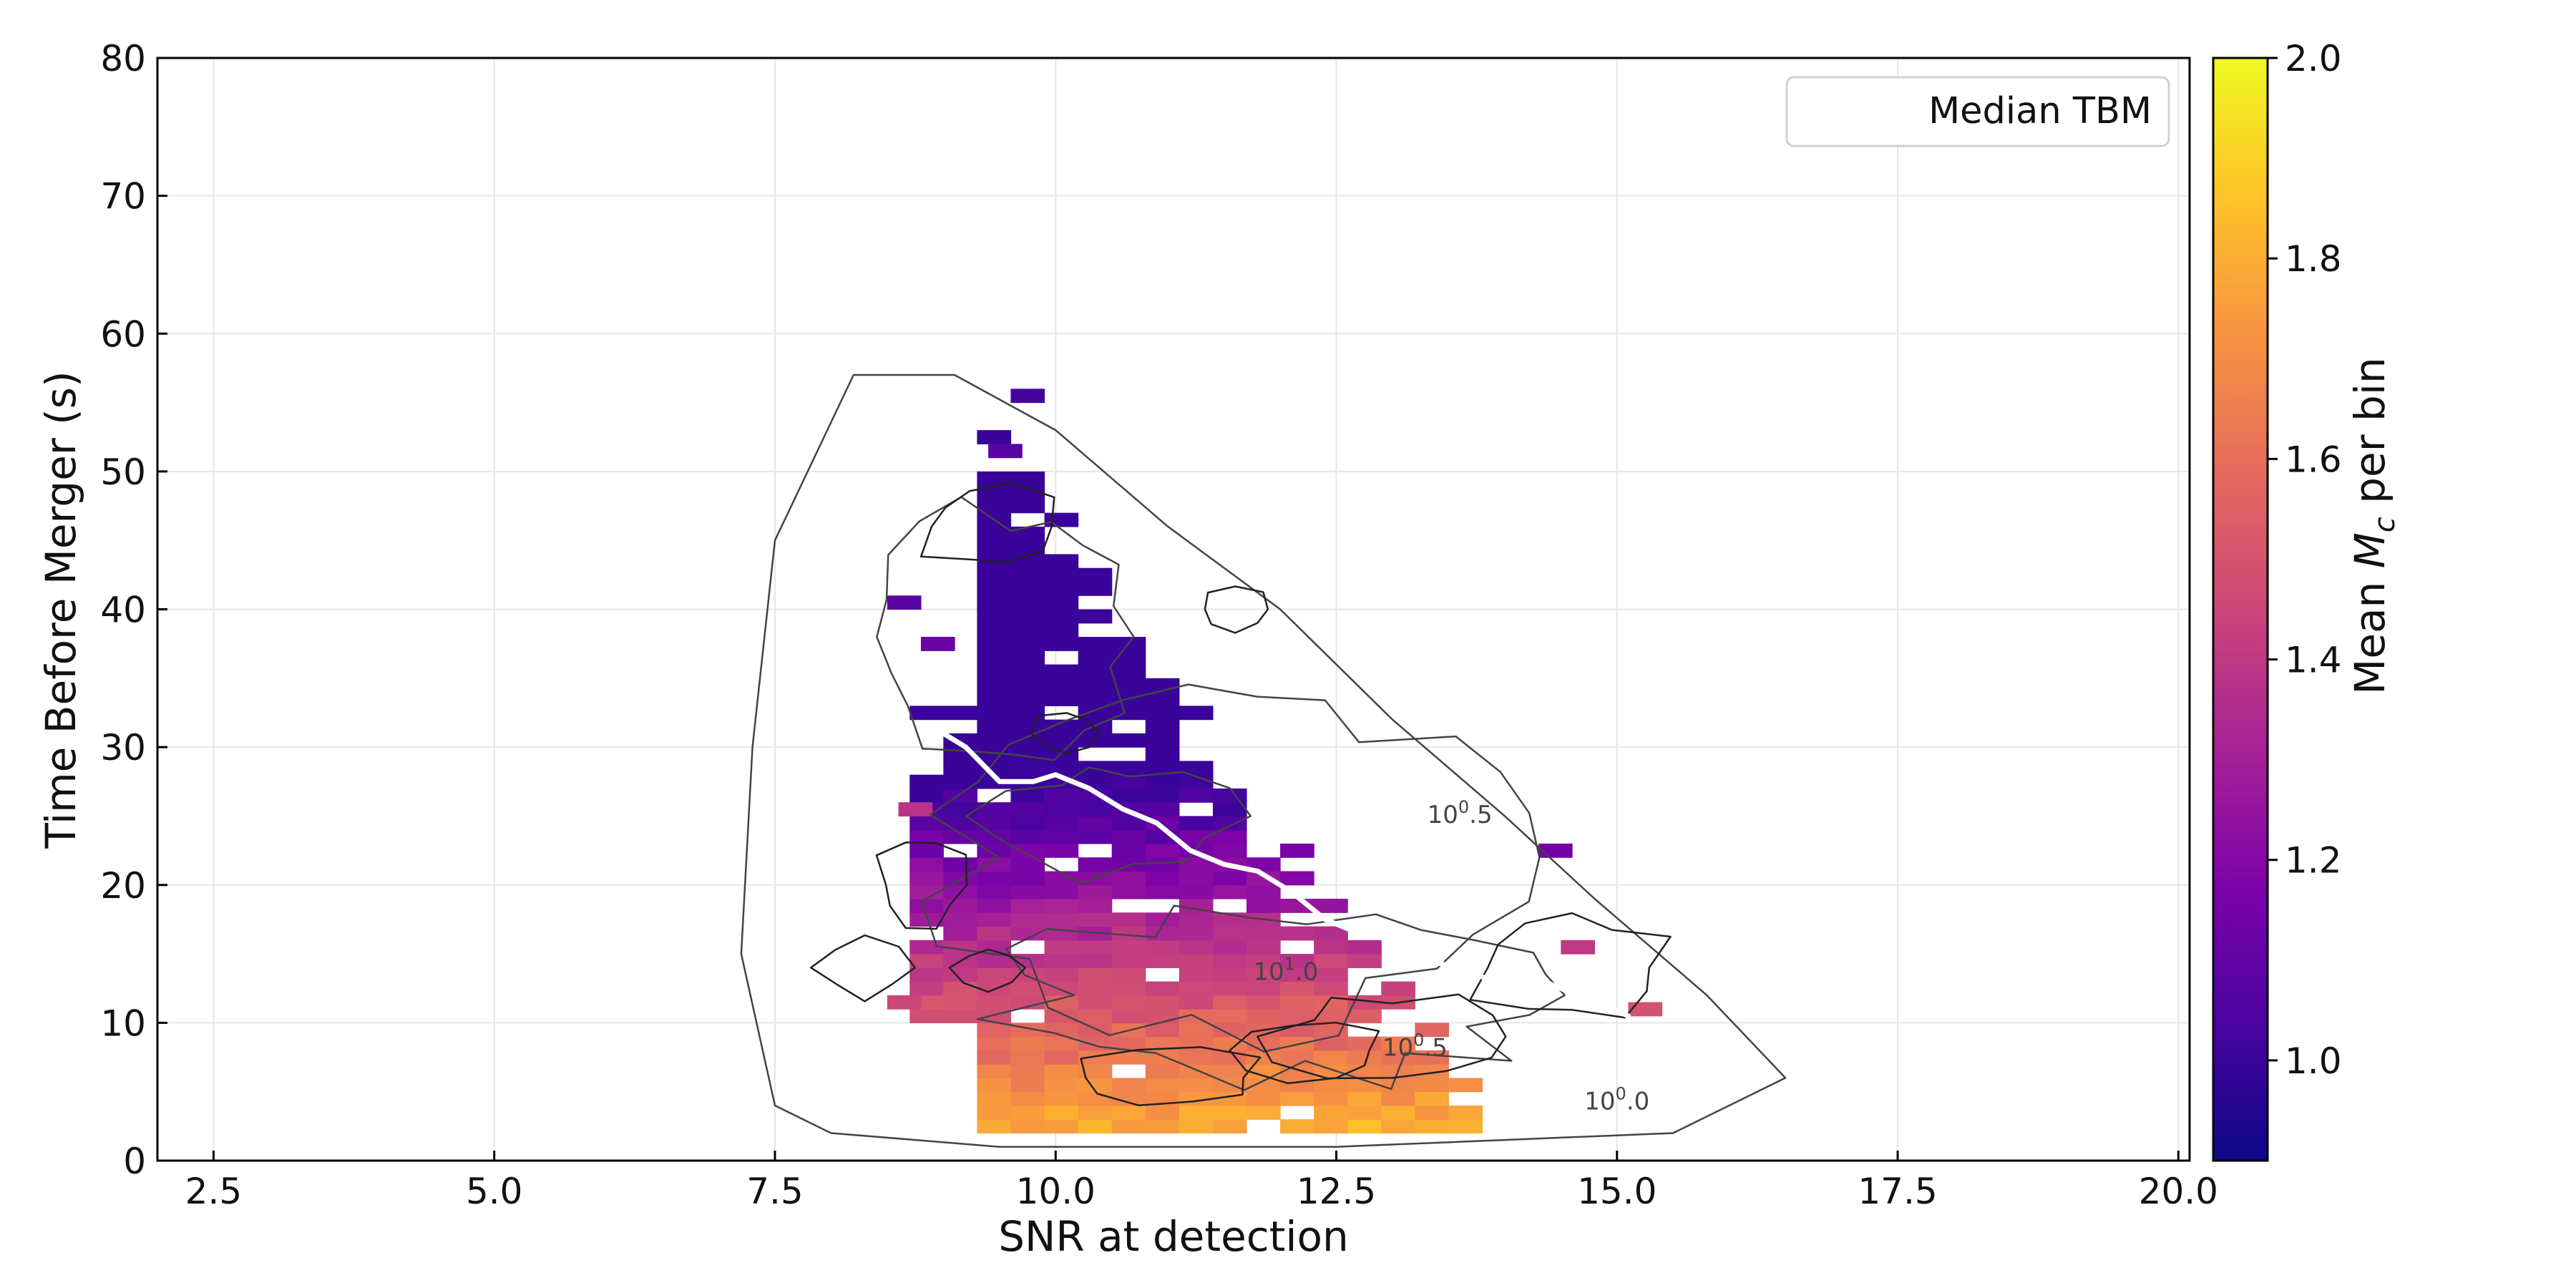 The width and height of the screenshot is (2576, 1288). Describe the element at coordinates (1616, 1100) in the screenshot. I see `contour-label: 100.0` at that location.